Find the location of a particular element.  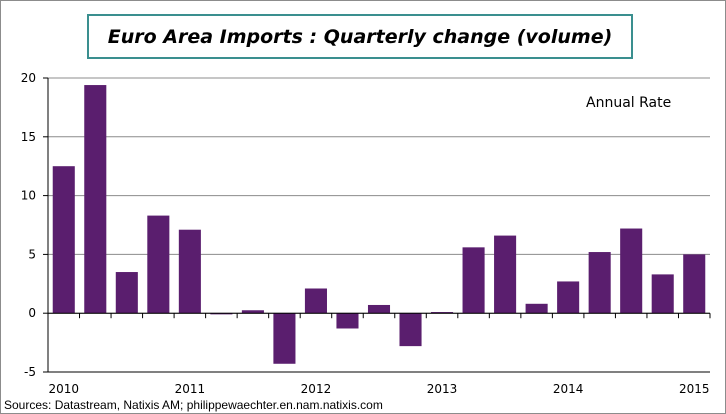

bar-2012Q3 is located at coordinates (379, 309).